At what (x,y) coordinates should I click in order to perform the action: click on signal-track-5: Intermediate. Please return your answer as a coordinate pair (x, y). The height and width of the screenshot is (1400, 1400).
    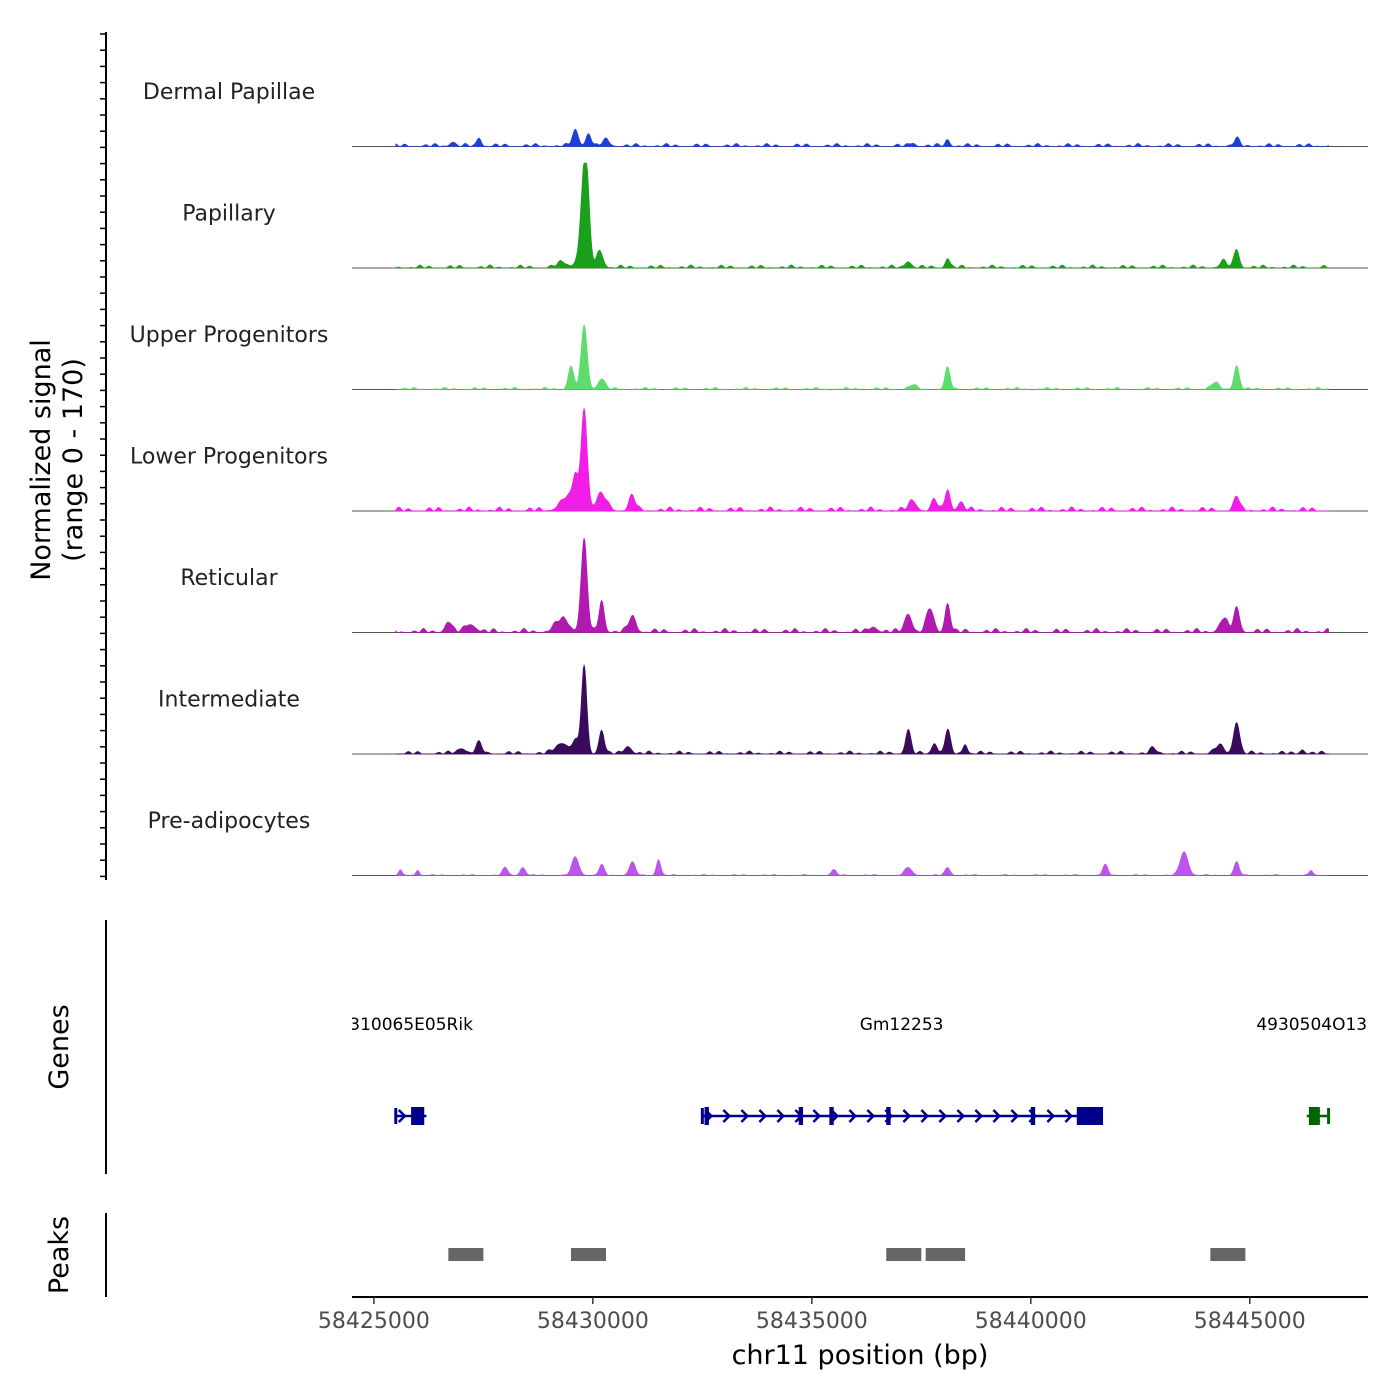
    Looking at the image, I should click on (763, 709).